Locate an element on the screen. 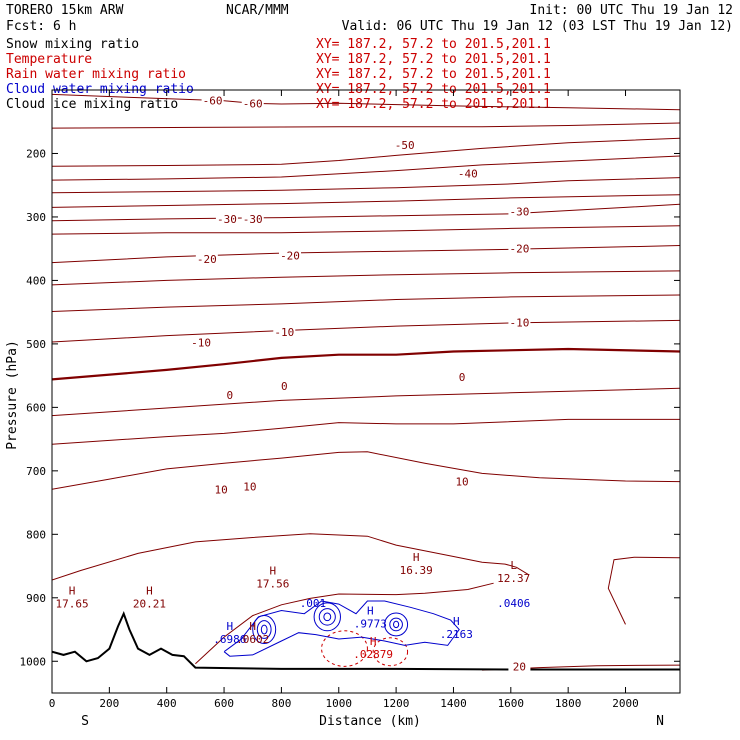 The width and height of the screenshot is (740, 740). y-axis-label: Pressure (hPa) is located at coordinates (12, 395).